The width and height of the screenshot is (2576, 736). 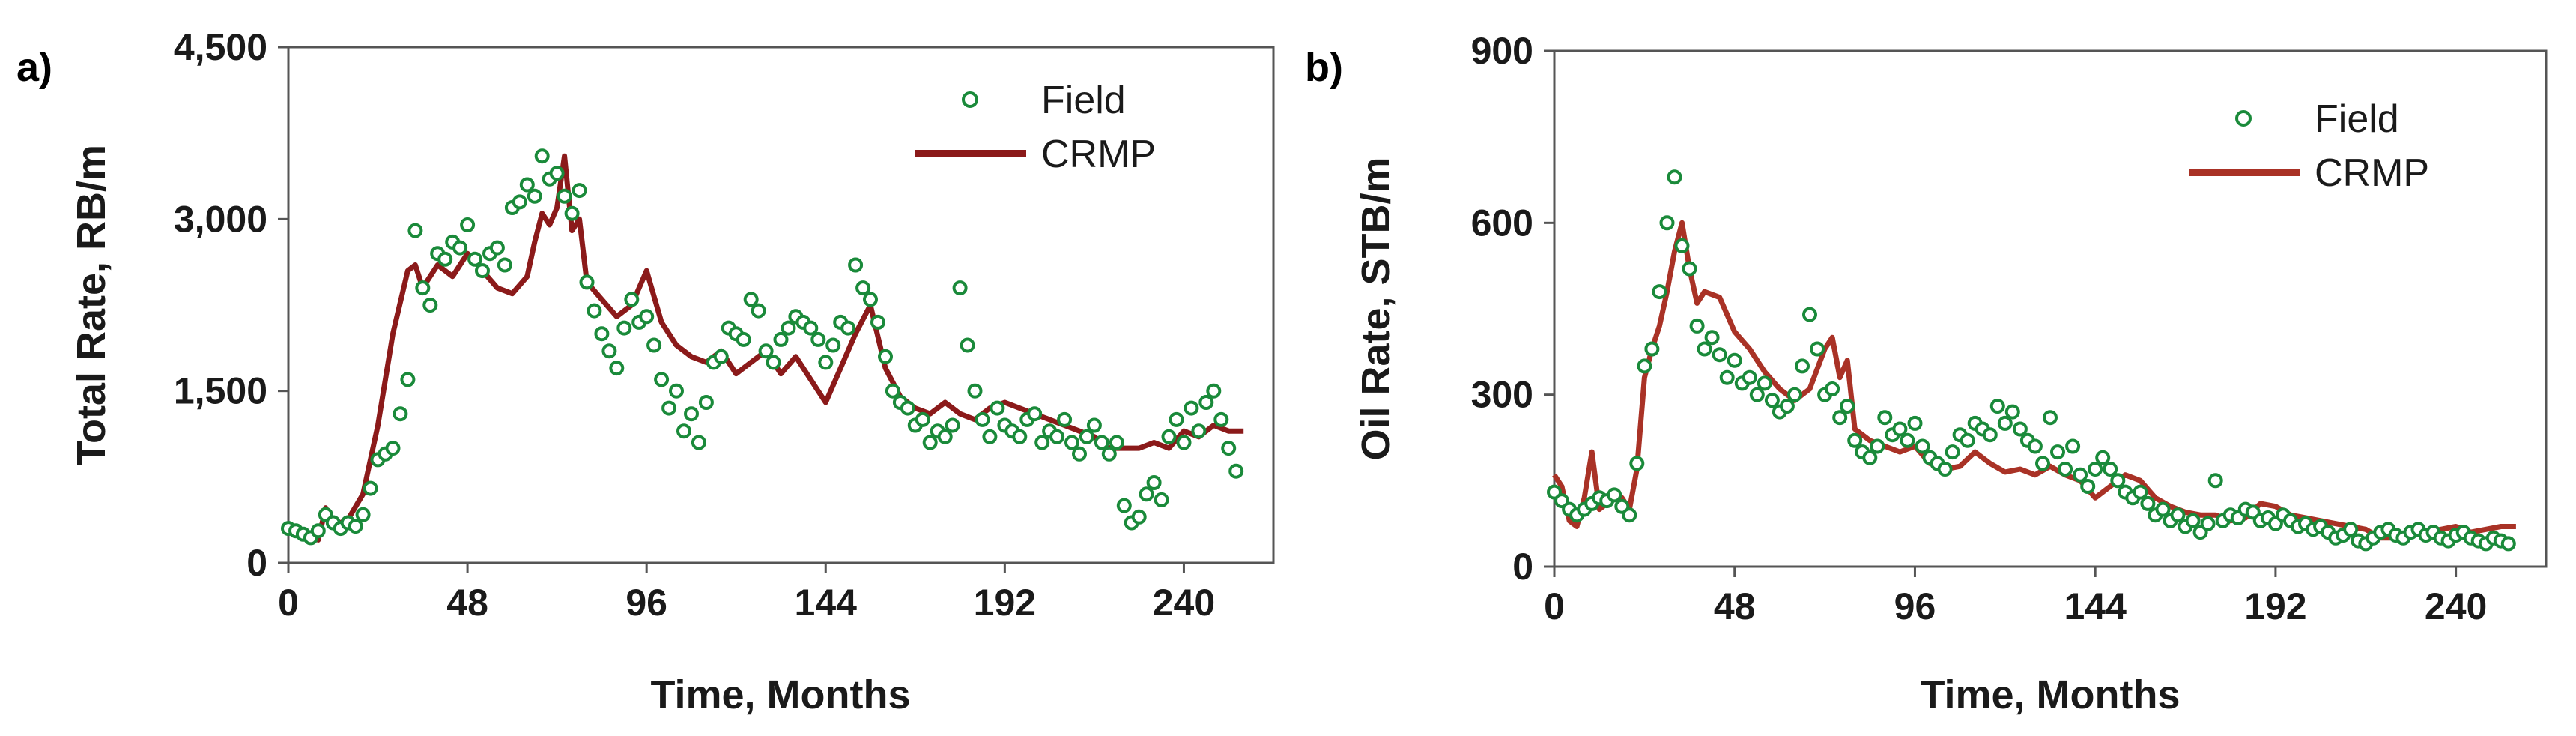 I want to click on panel-b-legend-field-marker, so click(x=2243, y=119).